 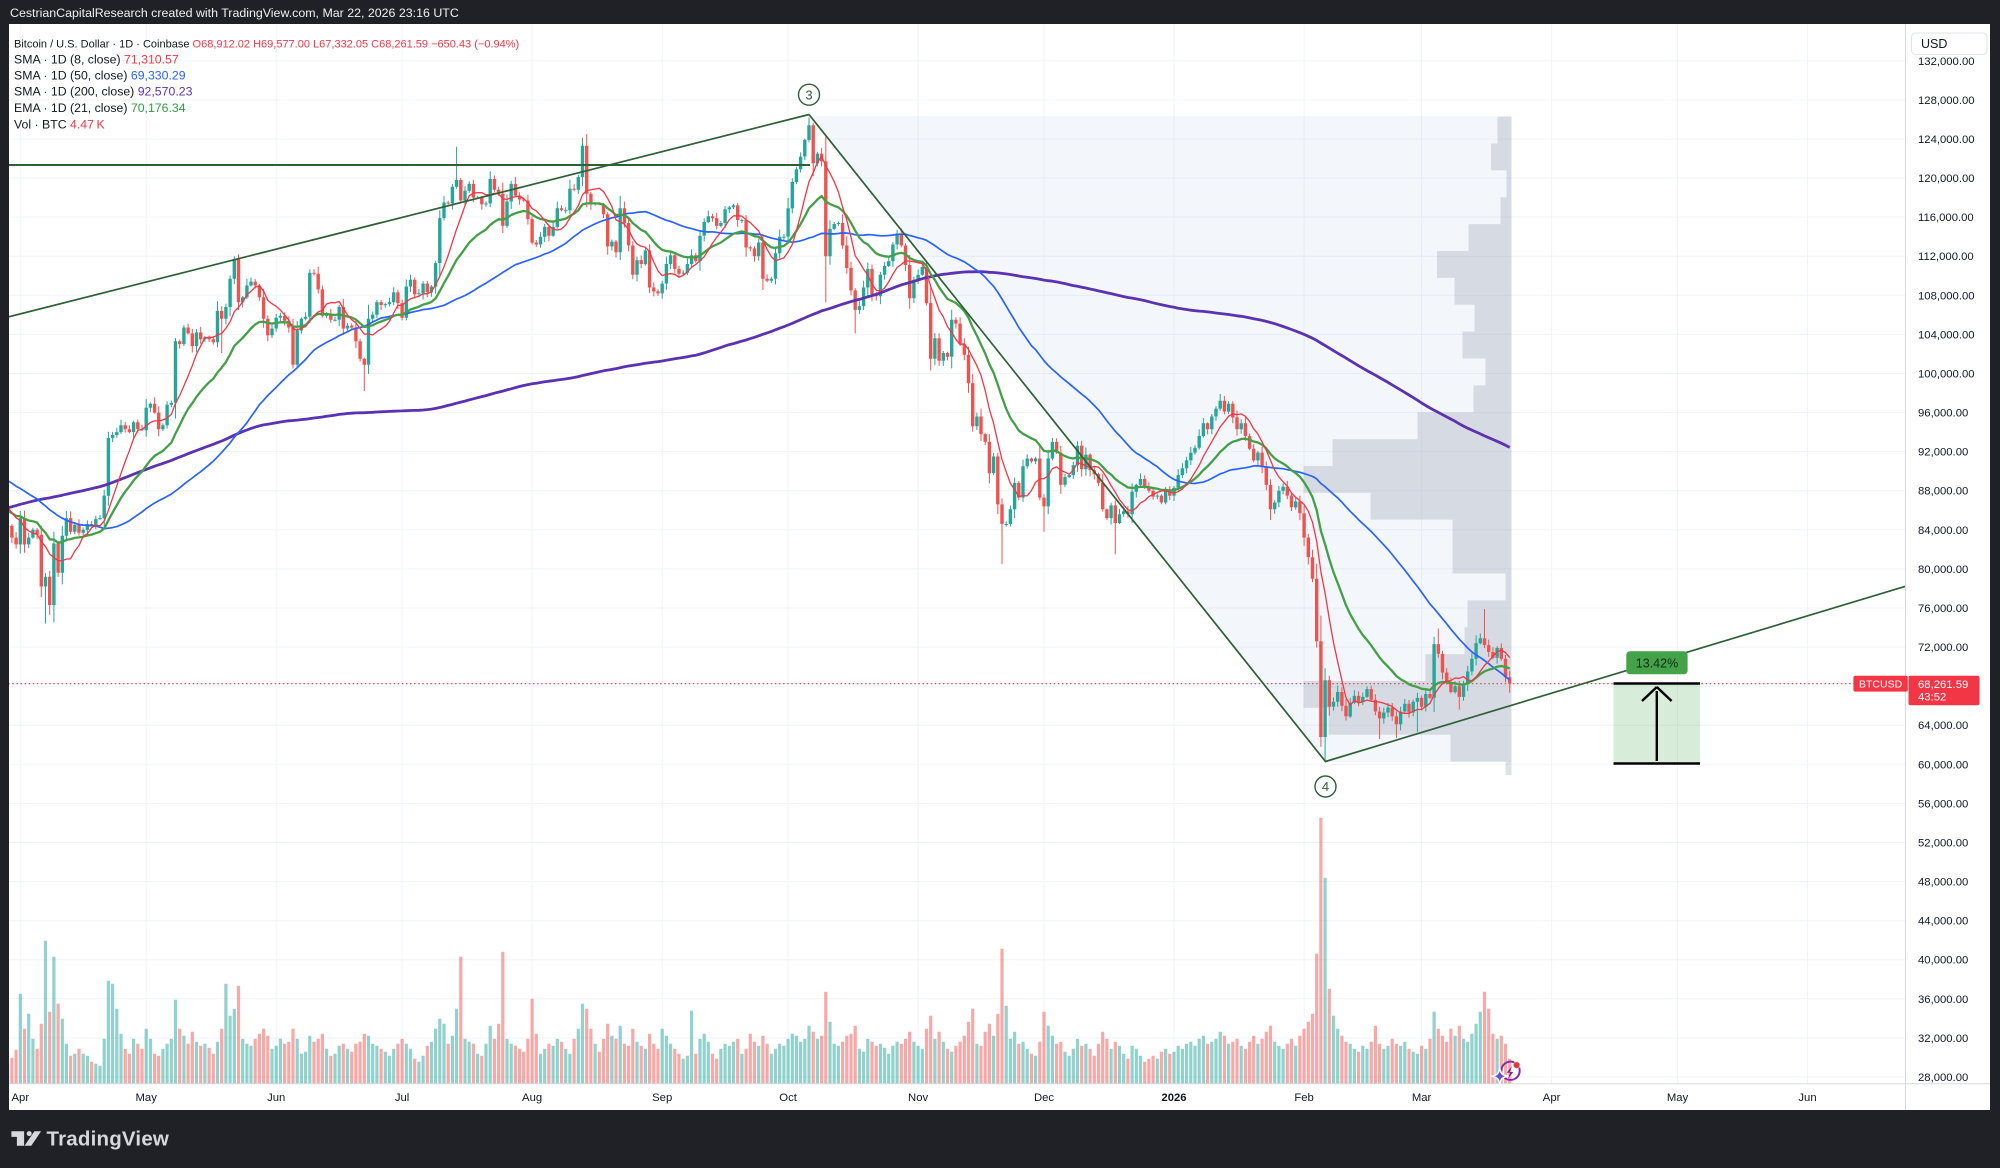 What do you see at coordinates (1946, 101) in the screenshot?
I see `svg-text: 128,000.00` at bounding box center [1946, 101].